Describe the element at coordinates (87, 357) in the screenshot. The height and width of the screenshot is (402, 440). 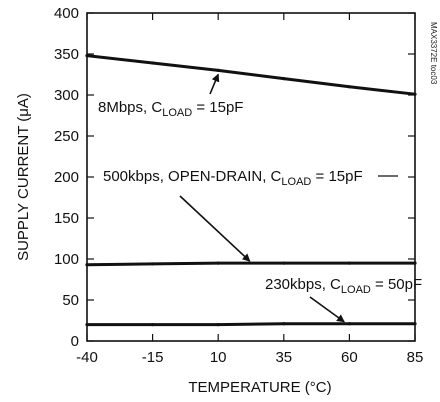
I see `x-tick-label: -40` at that location.